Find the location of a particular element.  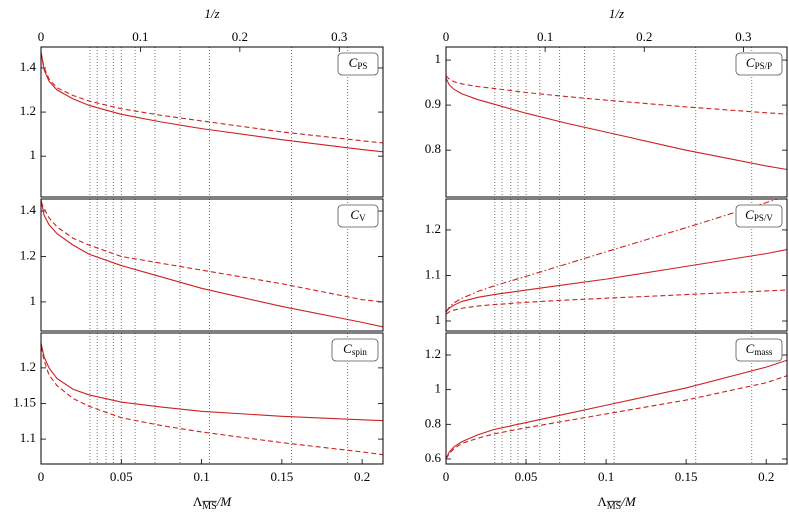

y-tick-label: 0.9 is located at coordinates (433, 103).